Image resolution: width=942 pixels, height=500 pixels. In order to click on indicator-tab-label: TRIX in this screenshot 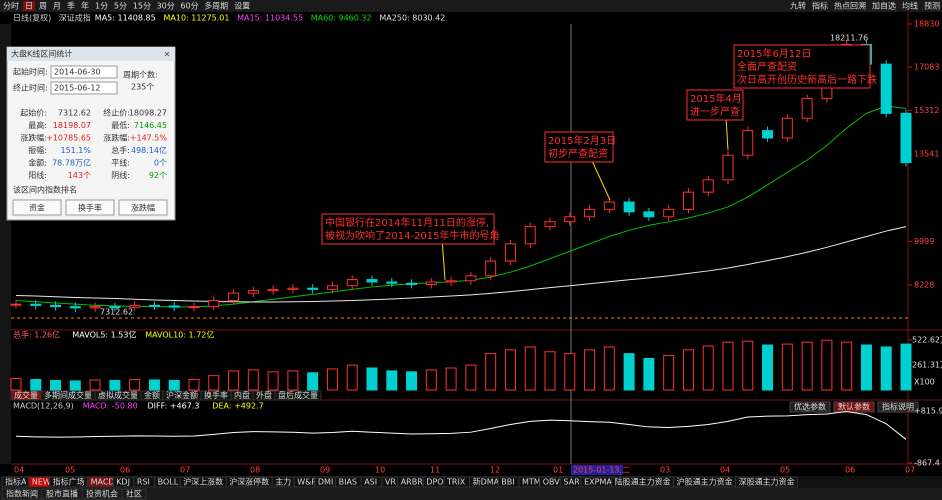, I will do `click(456, 482)`.